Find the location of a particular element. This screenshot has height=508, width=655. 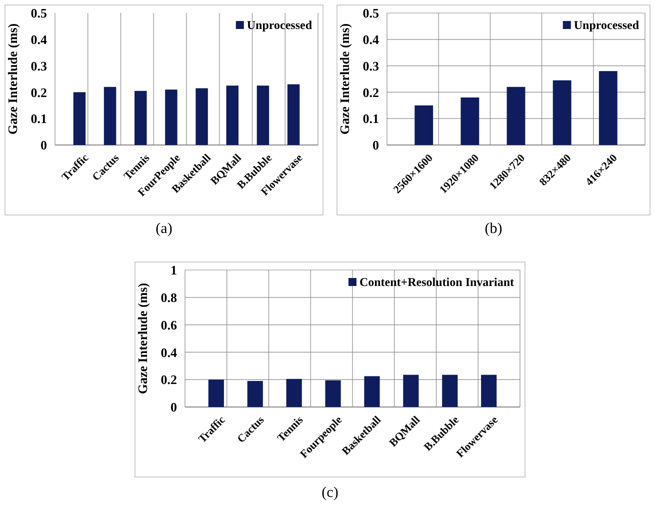

y-tick-label: 1 is located at coordinates (173, 270).